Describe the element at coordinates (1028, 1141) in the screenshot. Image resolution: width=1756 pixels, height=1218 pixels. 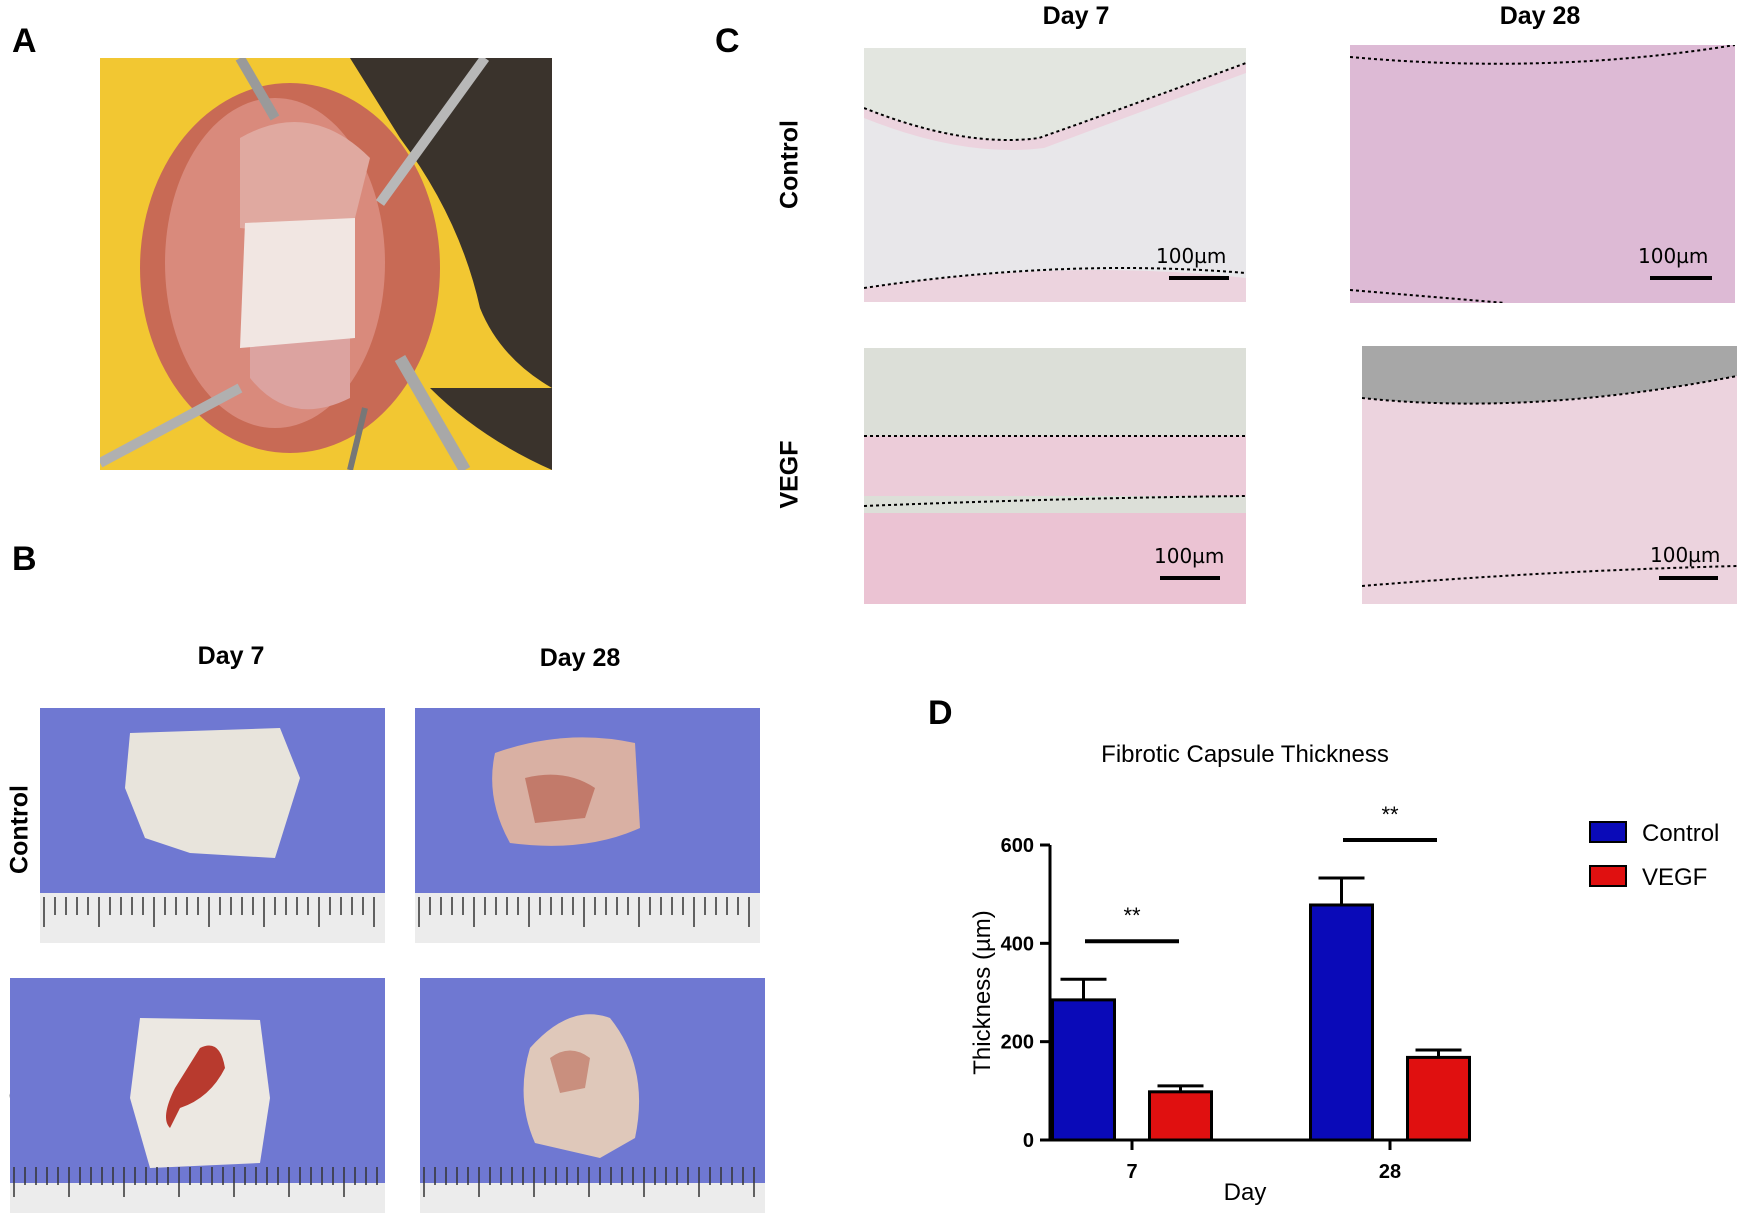
I see `y-tick-label: 0` at that location.